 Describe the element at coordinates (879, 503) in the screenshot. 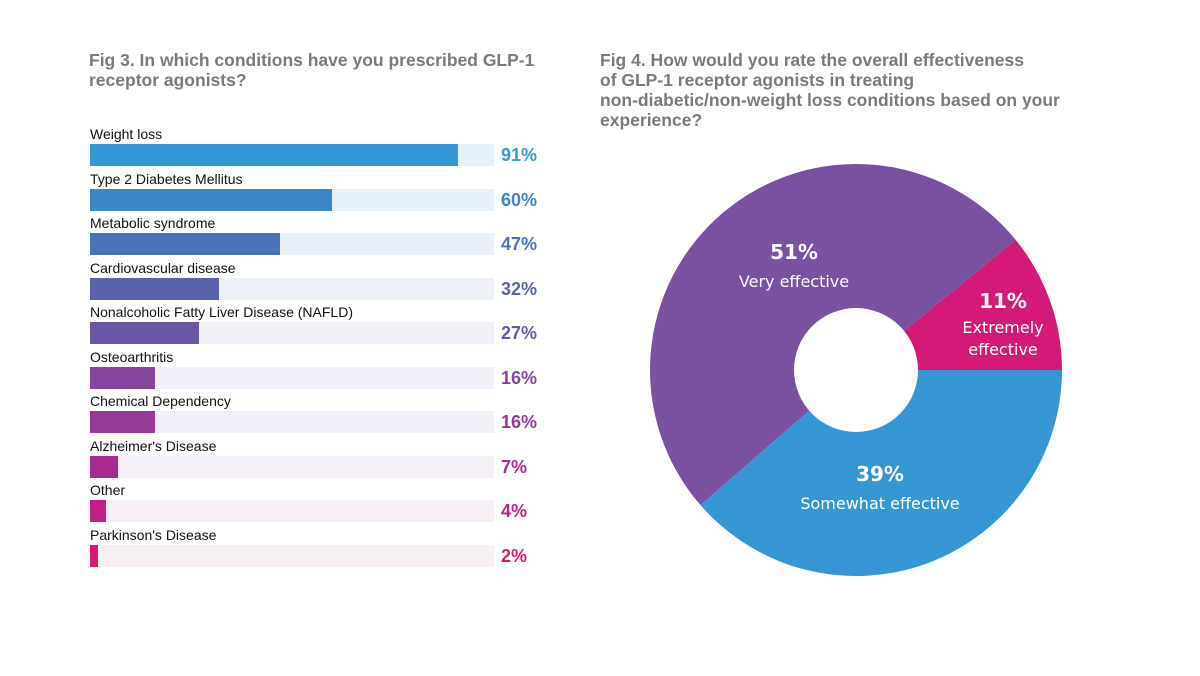

I see `slice-name-label: Somewhat effective` at that location.